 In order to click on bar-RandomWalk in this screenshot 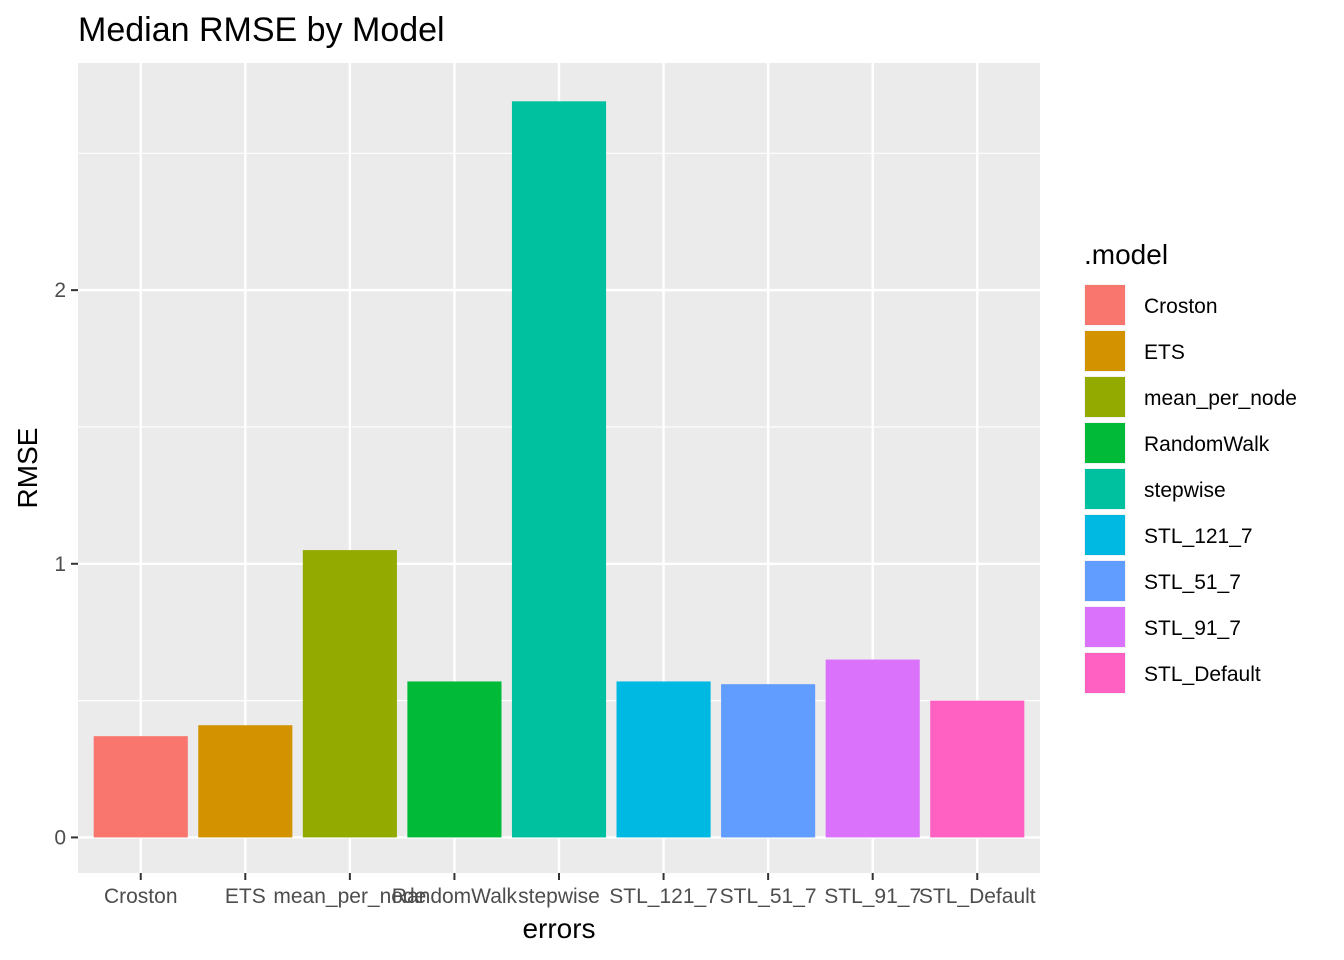, I will do `click(454, 759)`.